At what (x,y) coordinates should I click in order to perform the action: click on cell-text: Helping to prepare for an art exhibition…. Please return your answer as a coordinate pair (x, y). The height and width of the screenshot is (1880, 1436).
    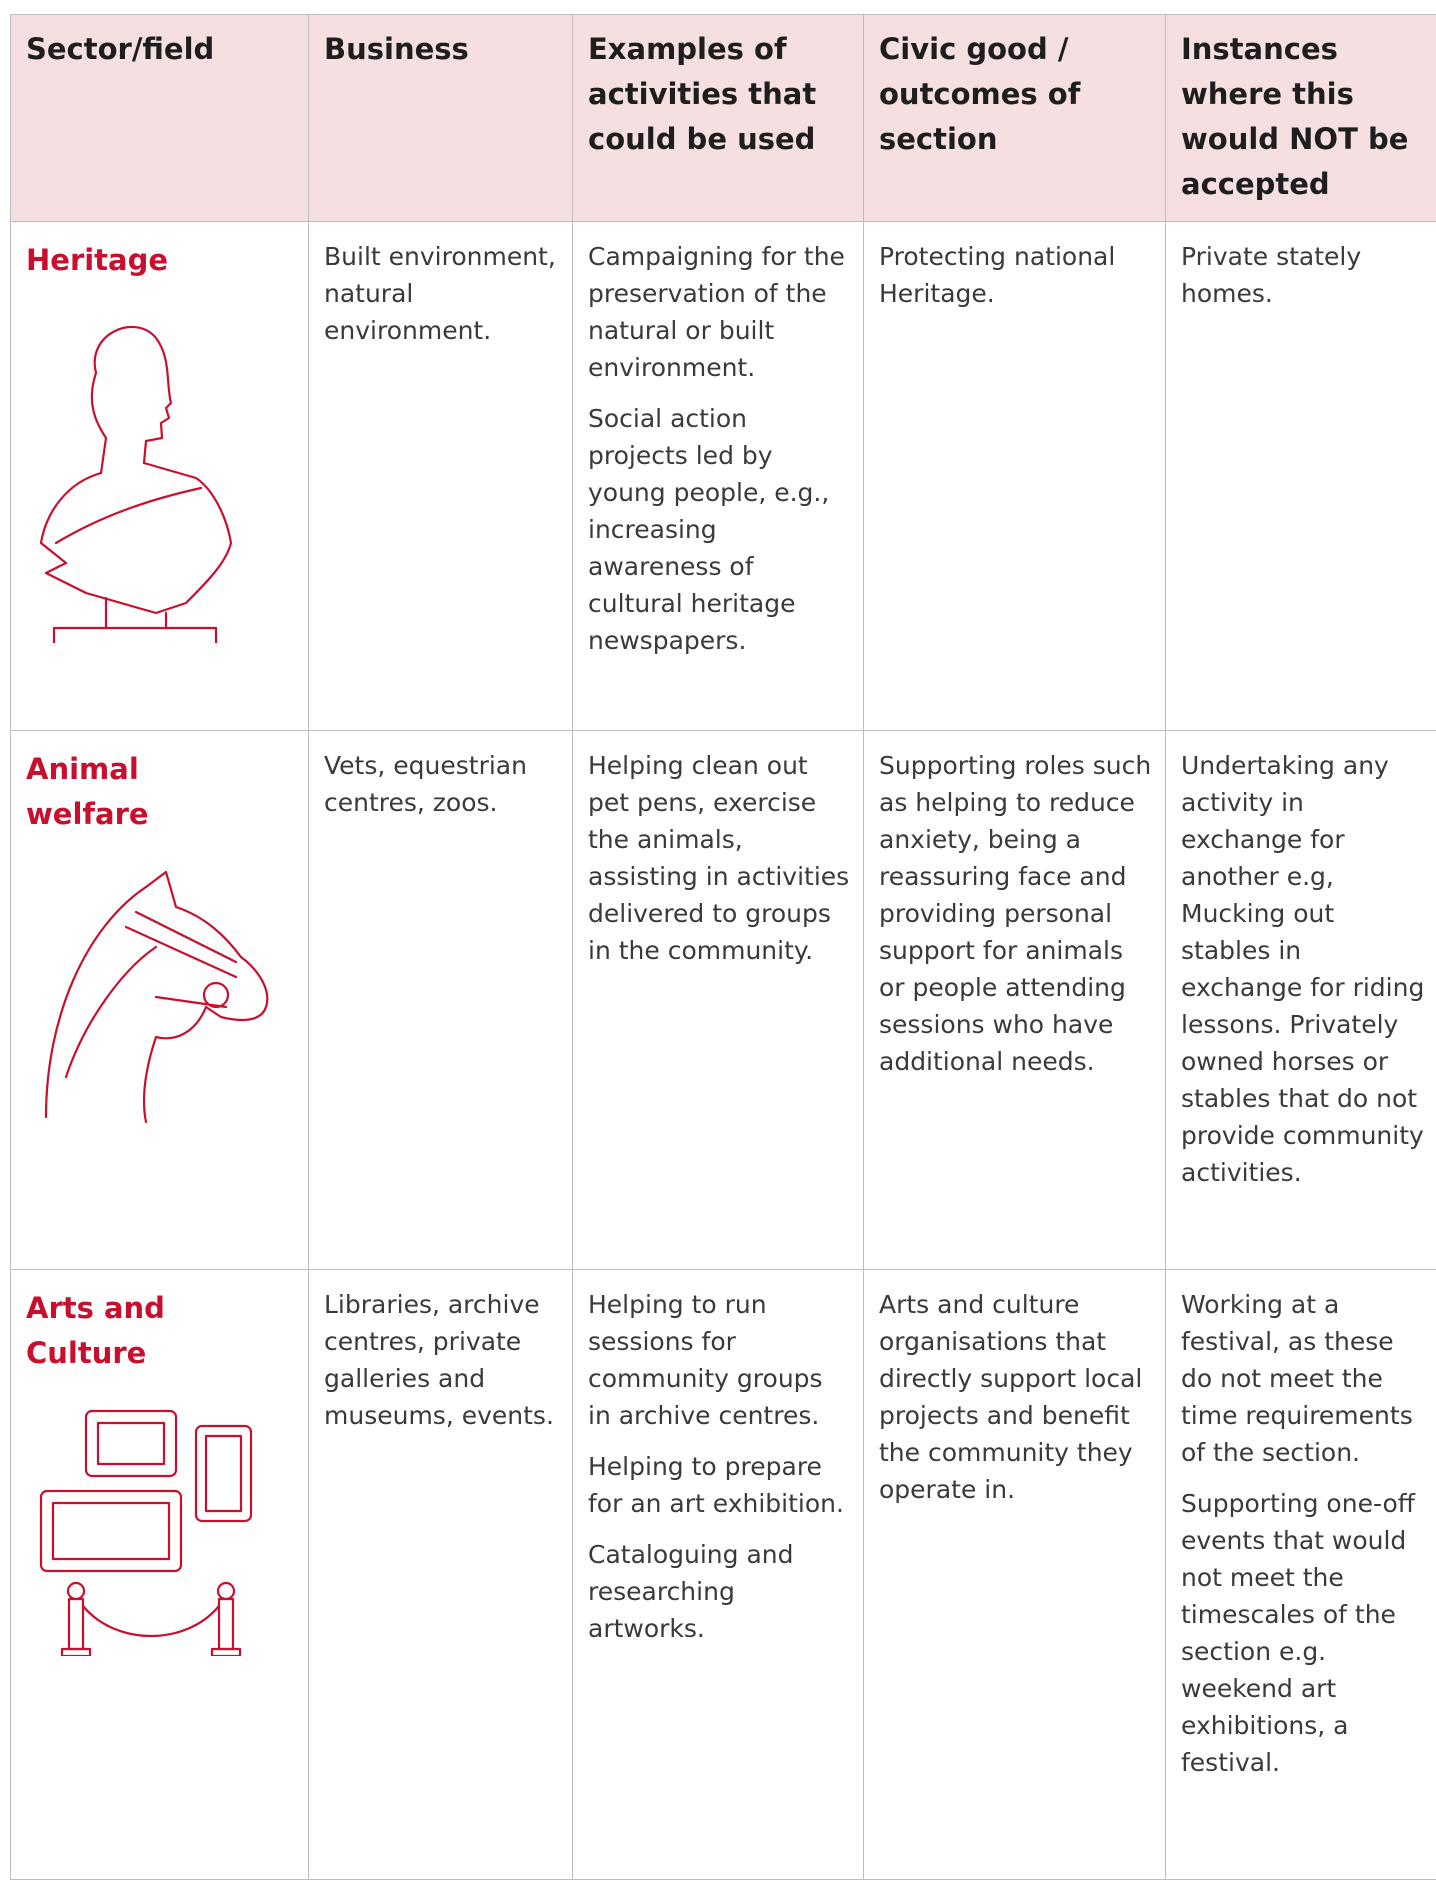
    Looking at the image, I should click on (720, 1485).